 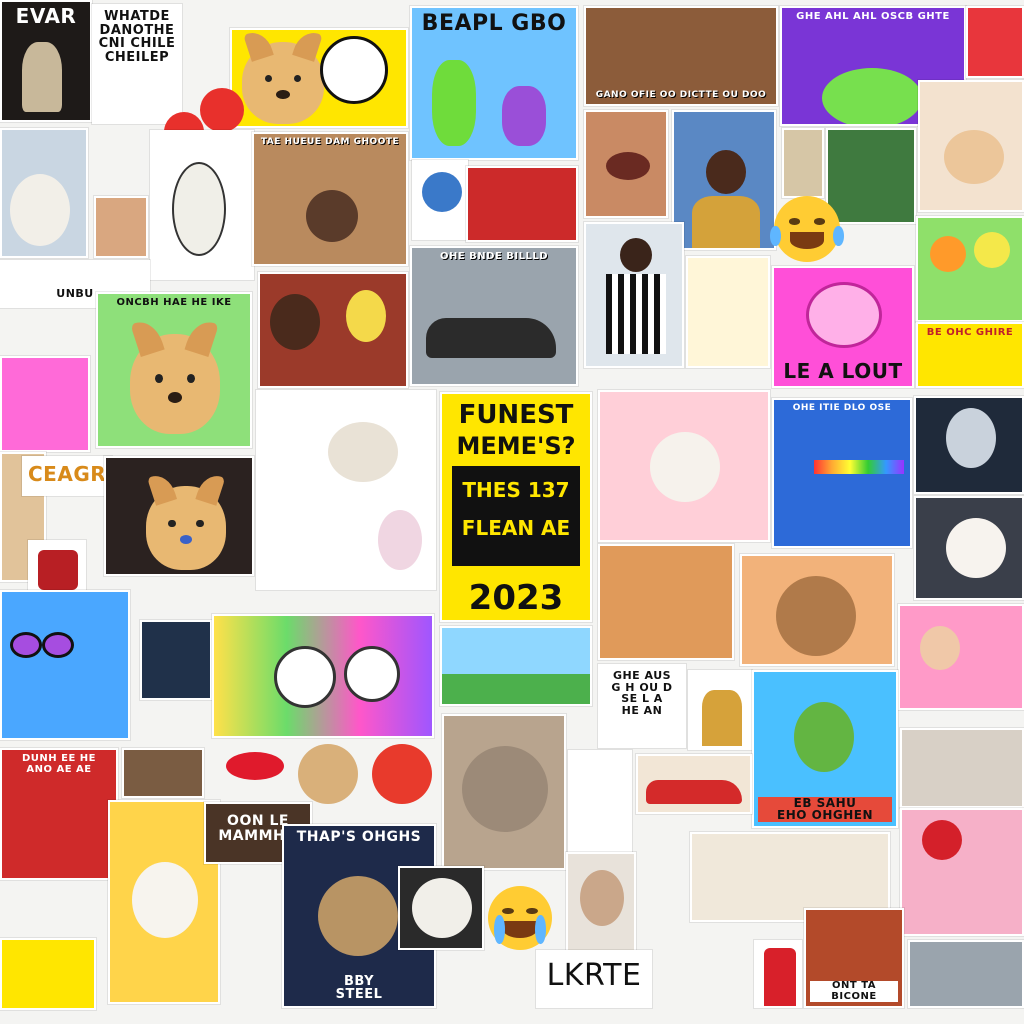 I want to click on meme-caption: OHE BNDE BILLLD, so click(x=494, y=256).